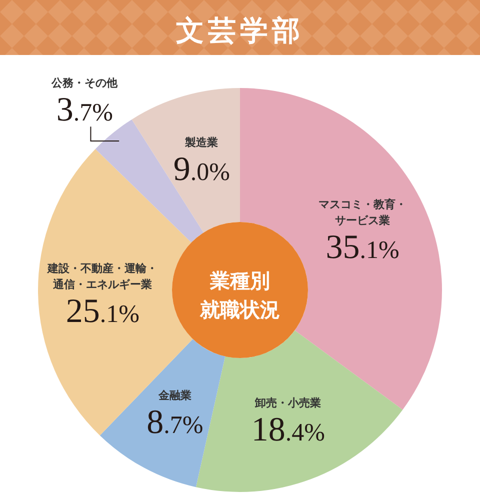 Image resolution: width=480 pixels, height=500 pixels. What do you see at coordinates (239, 295) in the screenshot?
I see `text: 業種別就職状況` at bounding box center [239, 295].